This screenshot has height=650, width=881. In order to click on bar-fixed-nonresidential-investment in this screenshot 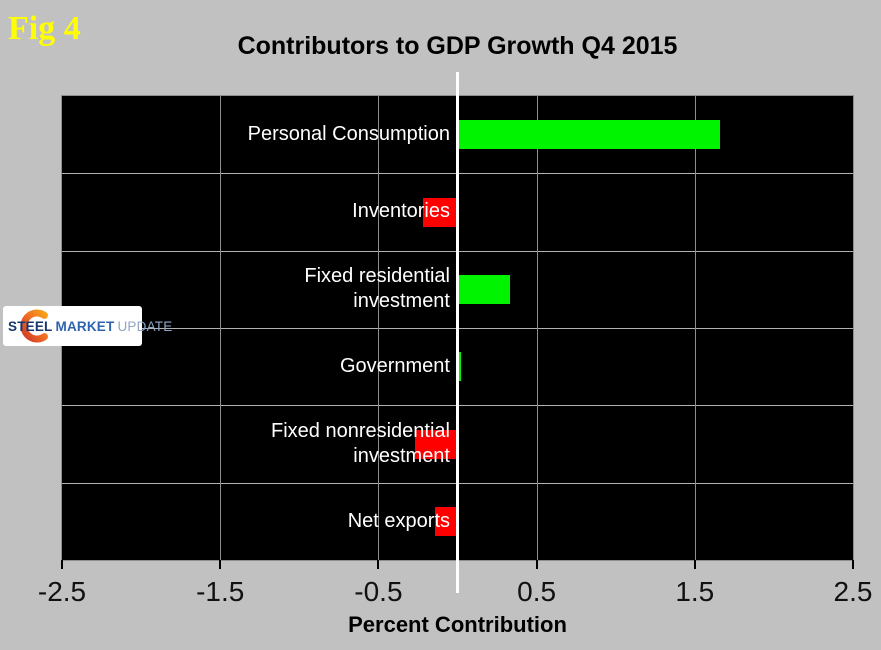, I will do `click(436, 444)`.